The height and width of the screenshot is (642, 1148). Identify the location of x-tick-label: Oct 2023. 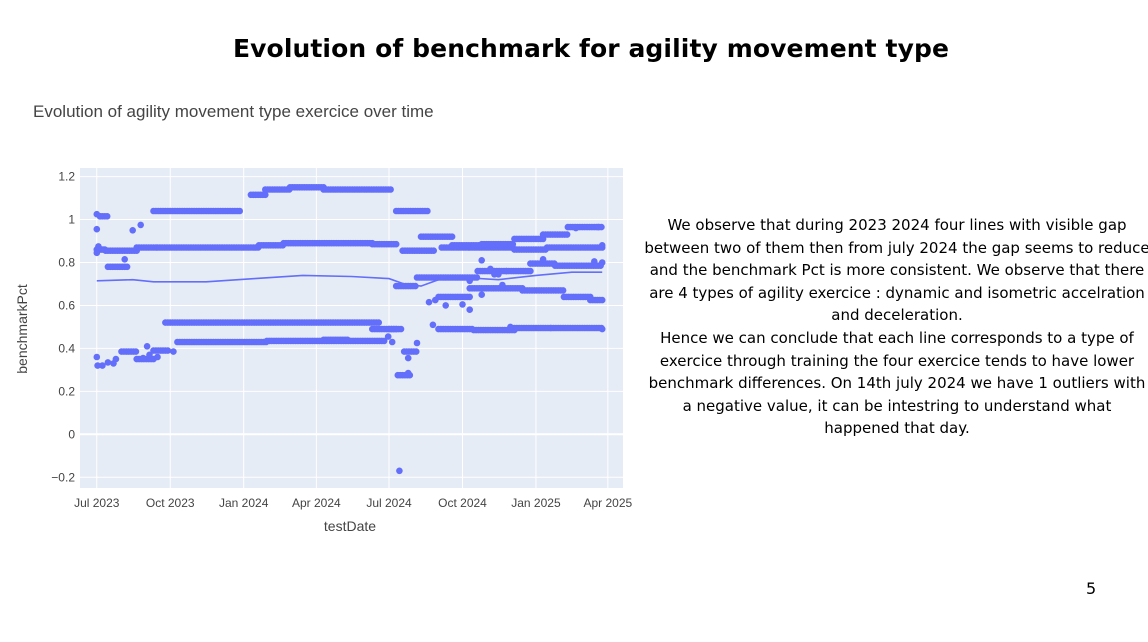
(170, 503).